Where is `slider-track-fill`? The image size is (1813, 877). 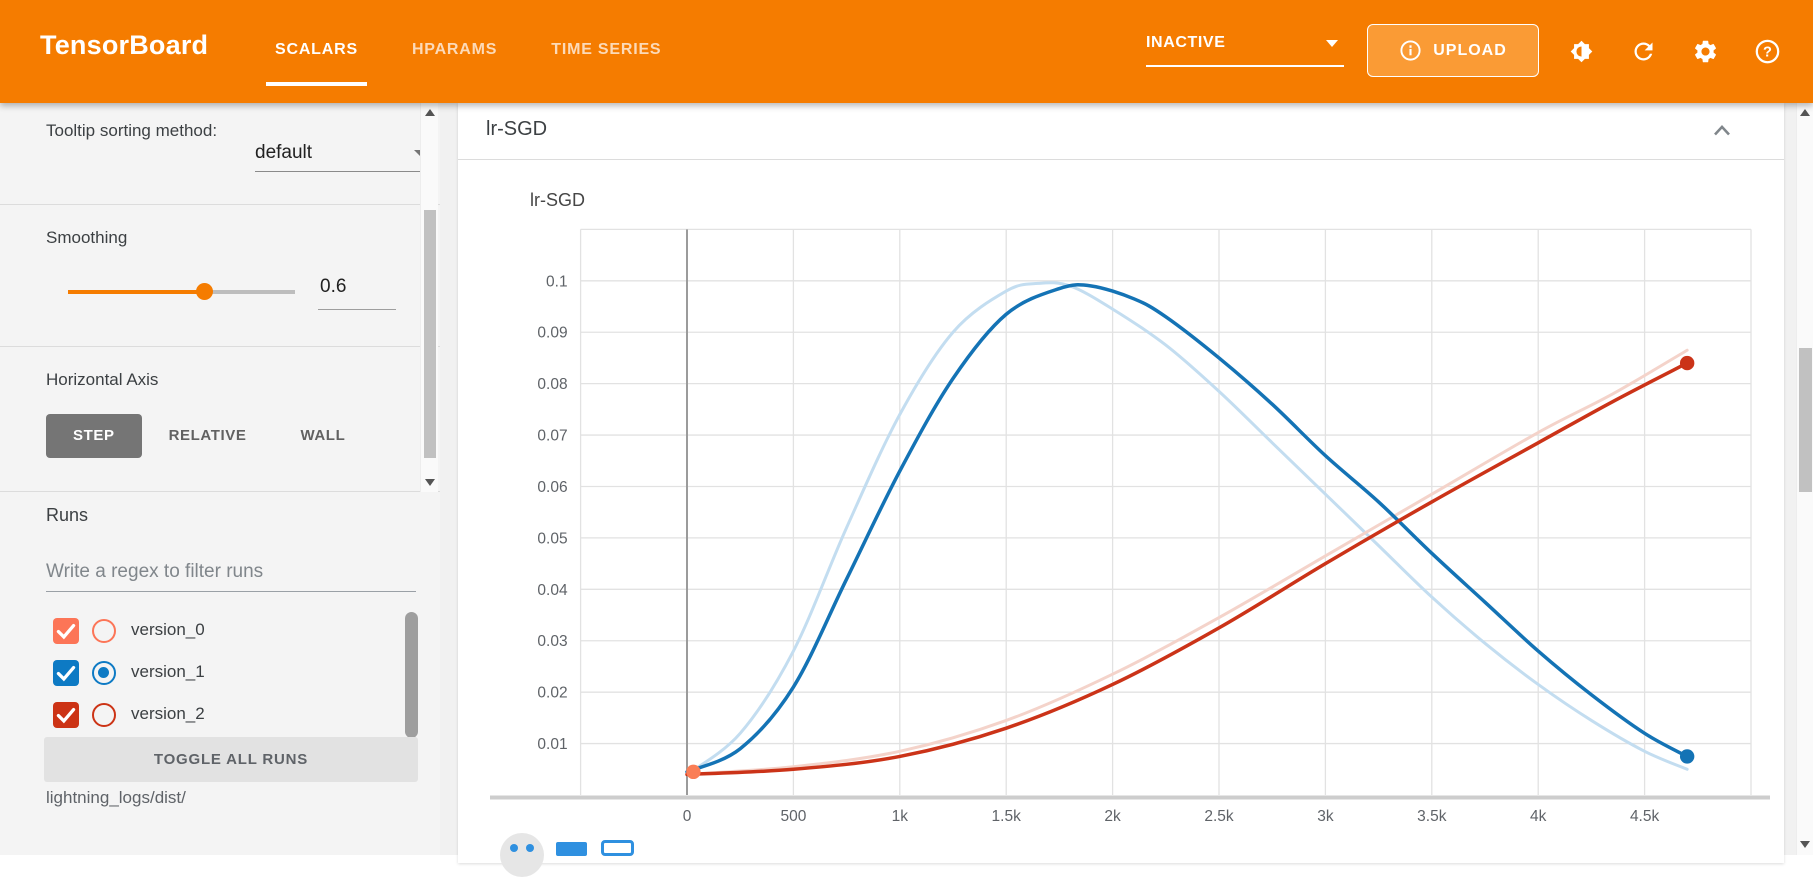 slider-track-fill is located at coordinates (136, 292).